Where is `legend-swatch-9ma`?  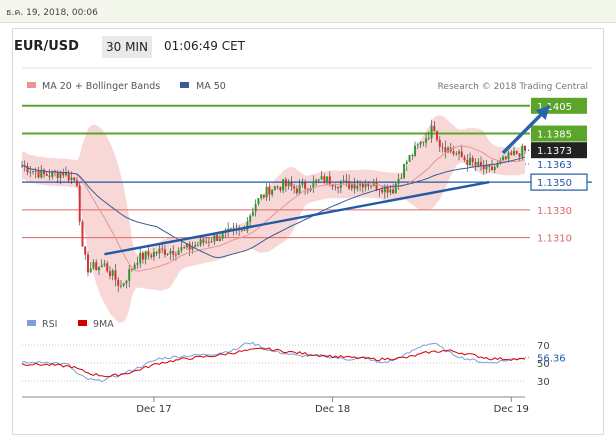 legend-swatch-9ma is located at coordinates (82, 323).